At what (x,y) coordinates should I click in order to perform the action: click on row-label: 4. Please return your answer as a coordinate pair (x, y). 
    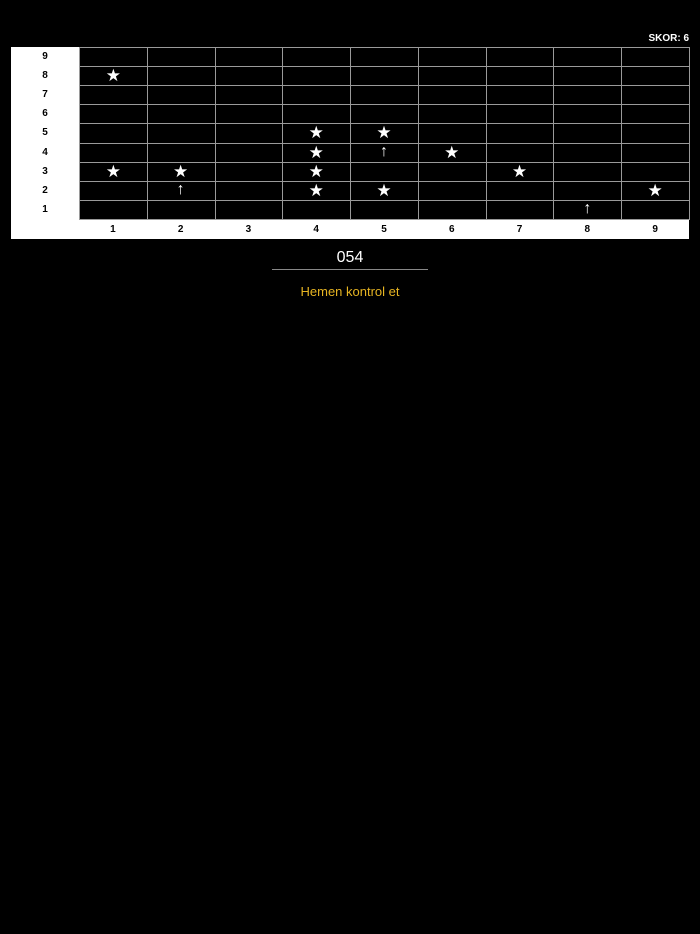
    Looking at the image, I should click on (45, 152).